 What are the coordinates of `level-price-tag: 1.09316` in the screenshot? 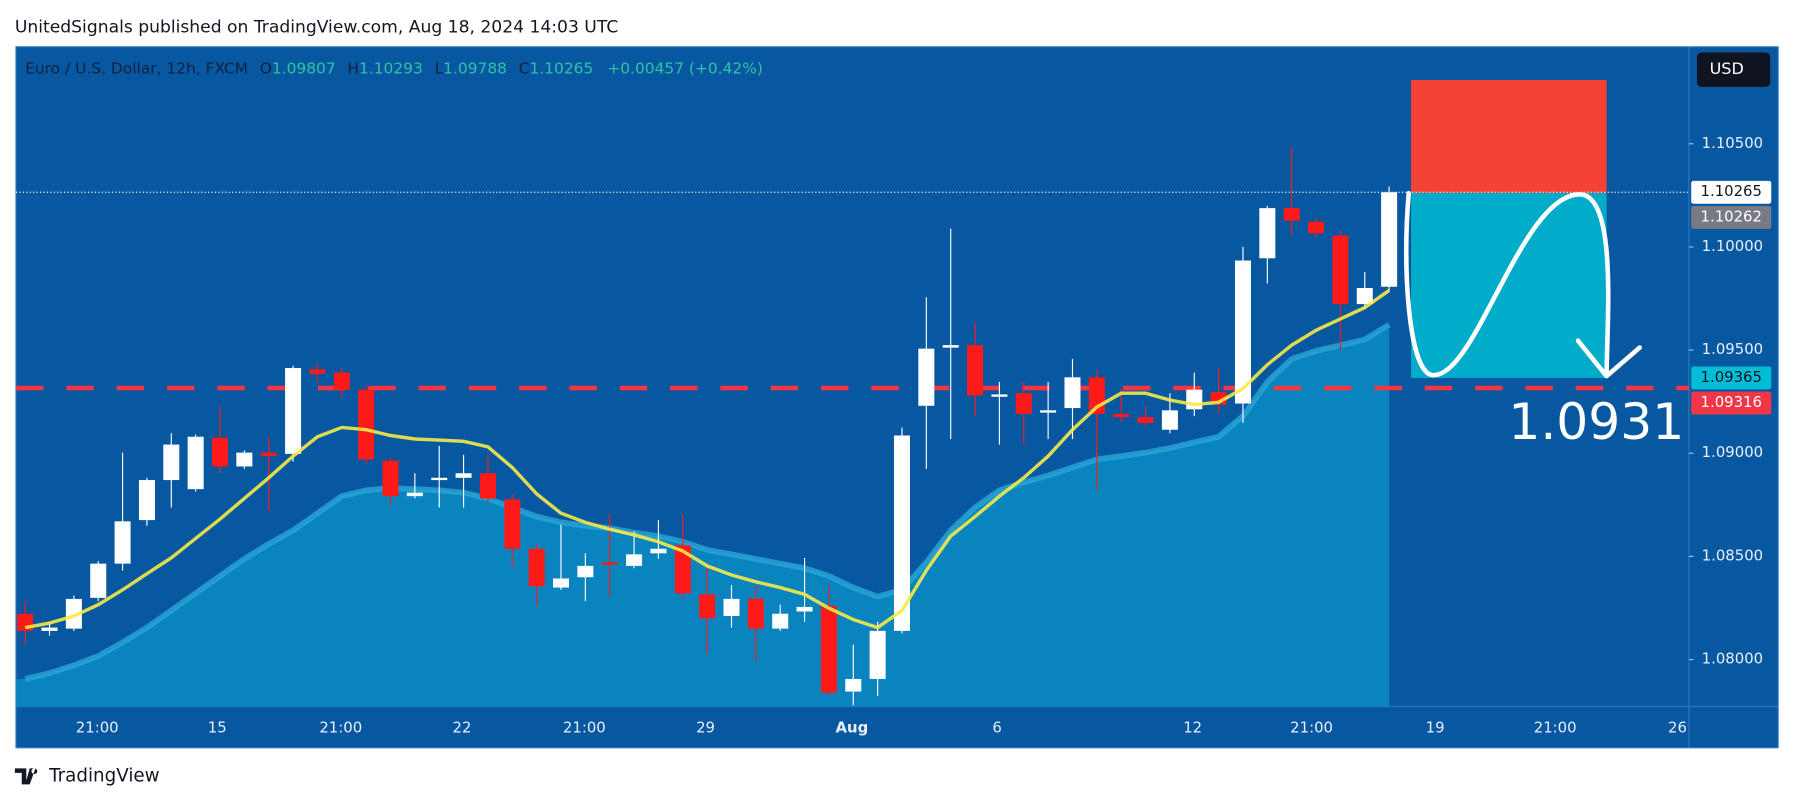 It's located at (1731, 402).